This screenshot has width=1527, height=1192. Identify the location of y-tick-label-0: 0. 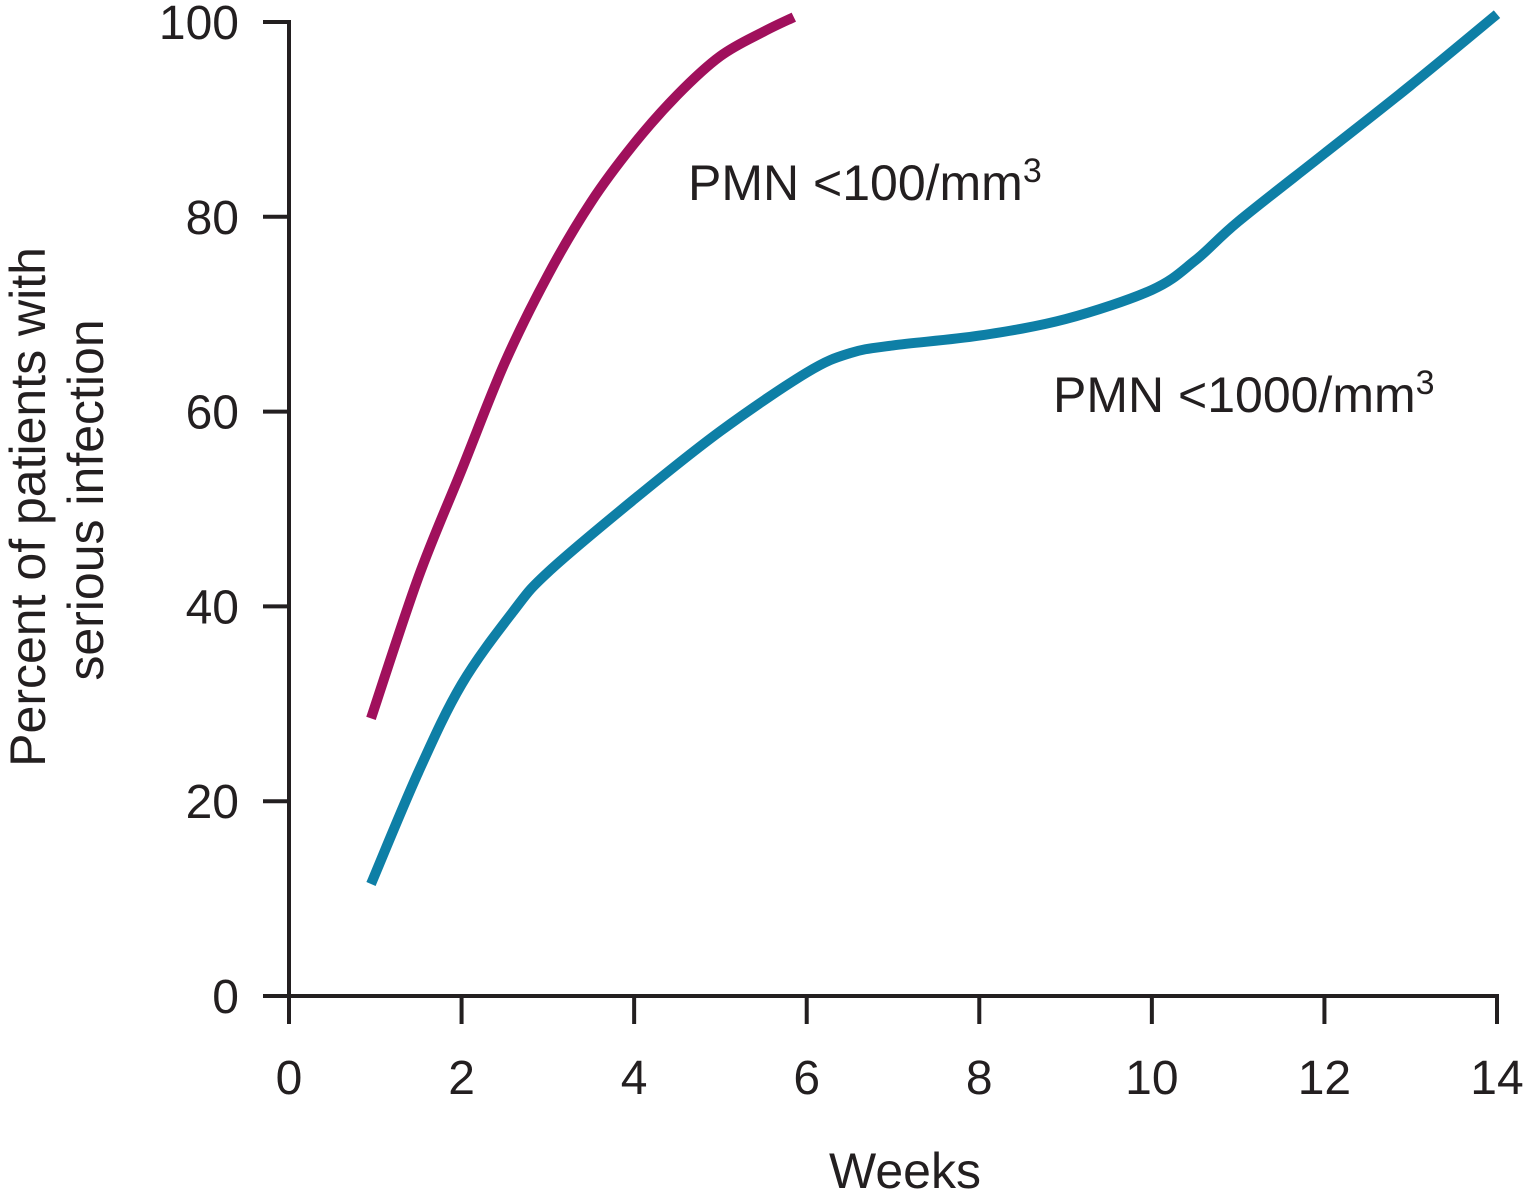
(225, 997).